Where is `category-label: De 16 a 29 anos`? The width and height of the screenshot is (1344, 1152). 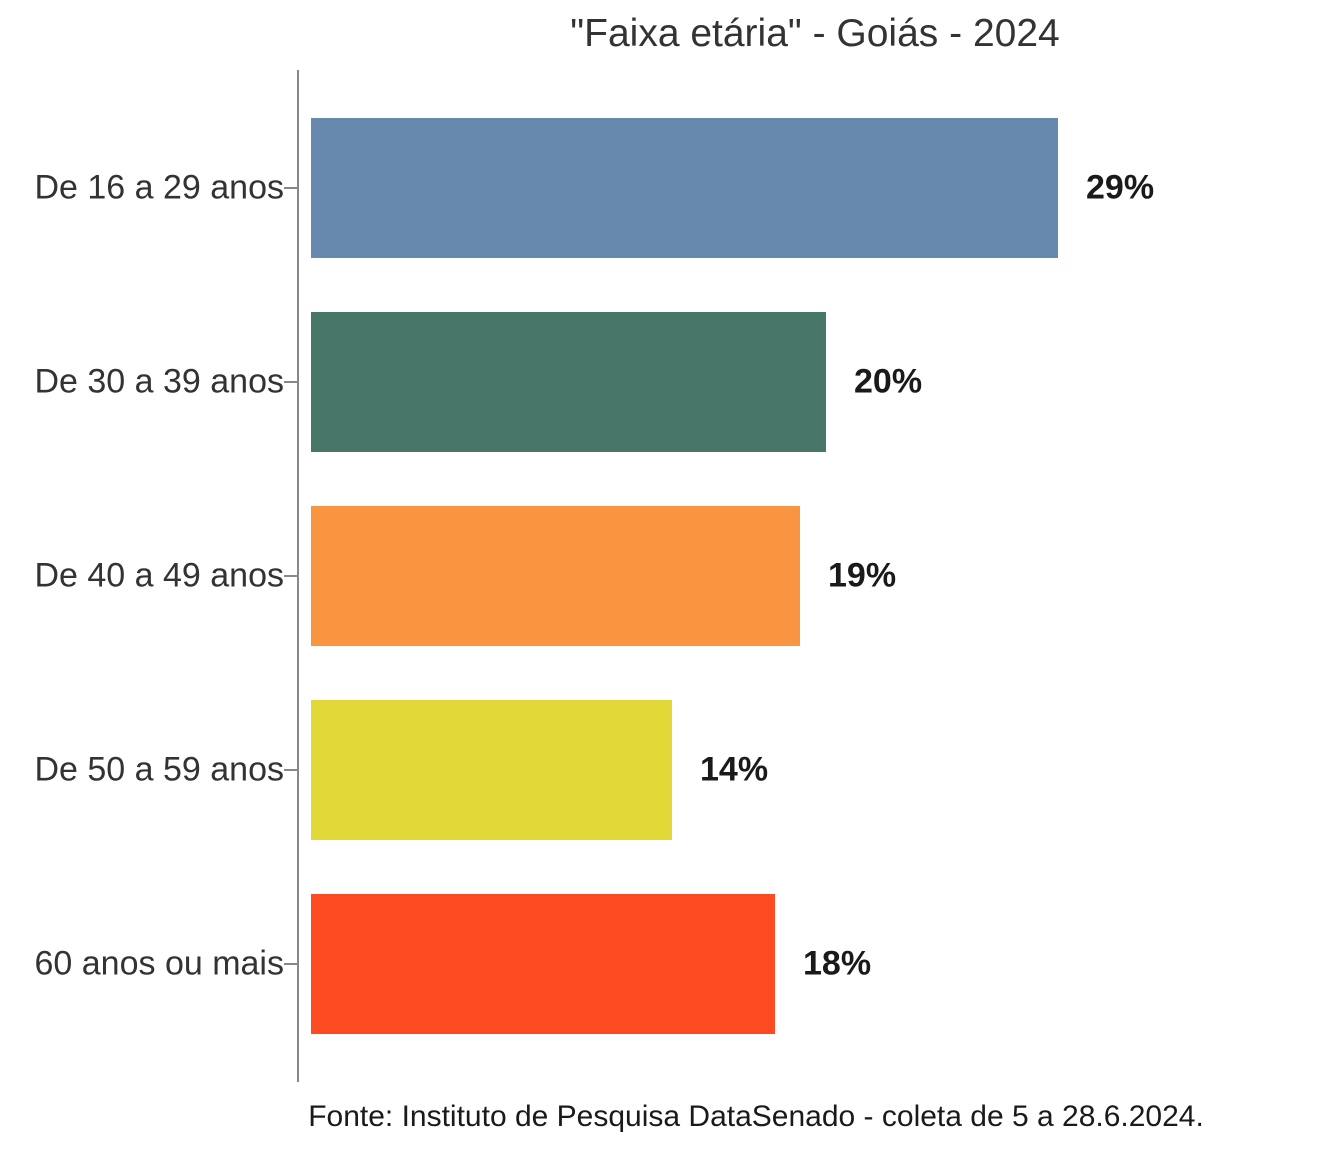 category-label: De 16 a 29 anos is located at coordinates (159, 187).